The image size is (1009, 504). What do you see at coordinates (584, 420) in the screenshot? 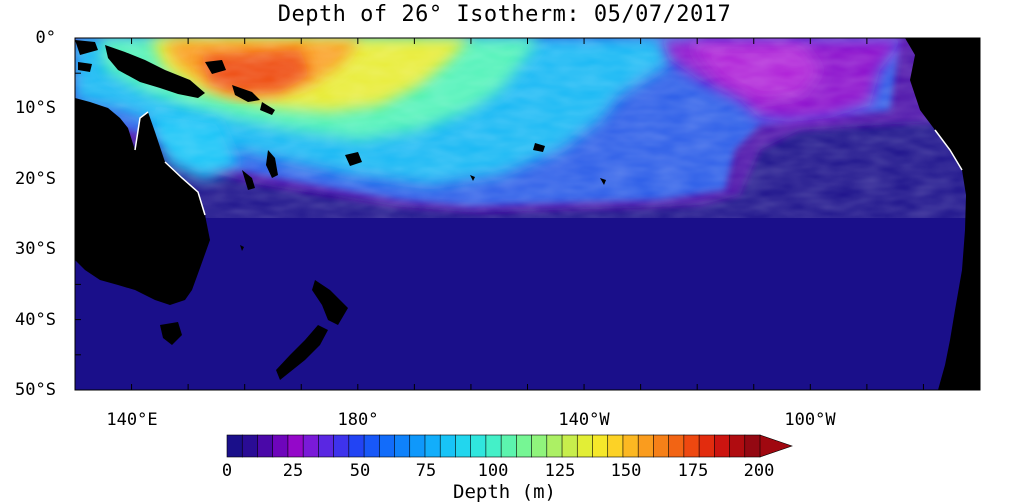
I see `x-tick-label: 140°W` at bounding box center [584, 420].